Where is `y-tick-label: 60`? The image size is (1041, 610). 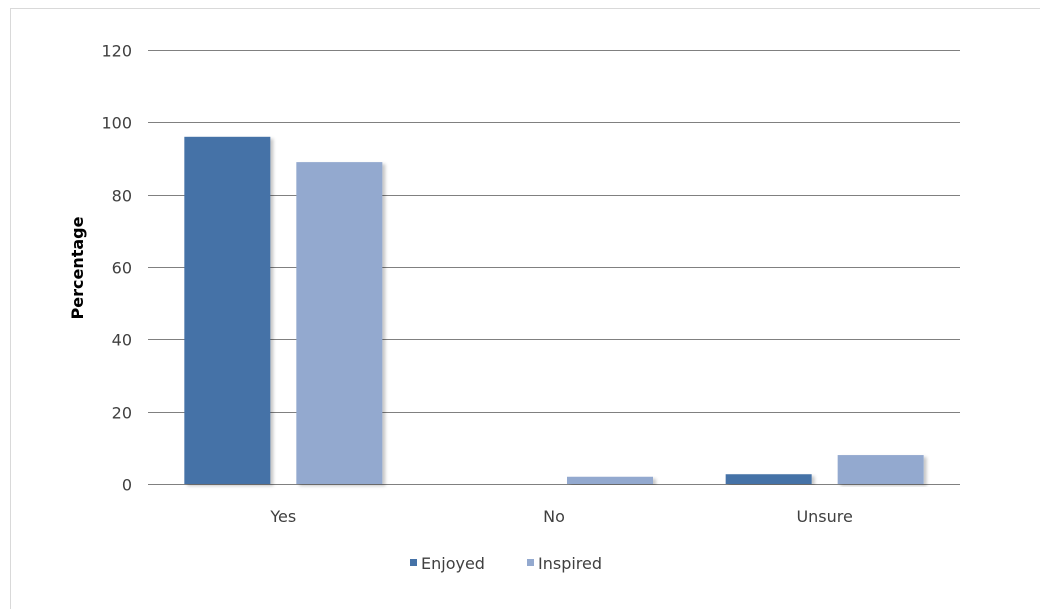 y-tick-label: 60 is located at coordinates (122, 268).